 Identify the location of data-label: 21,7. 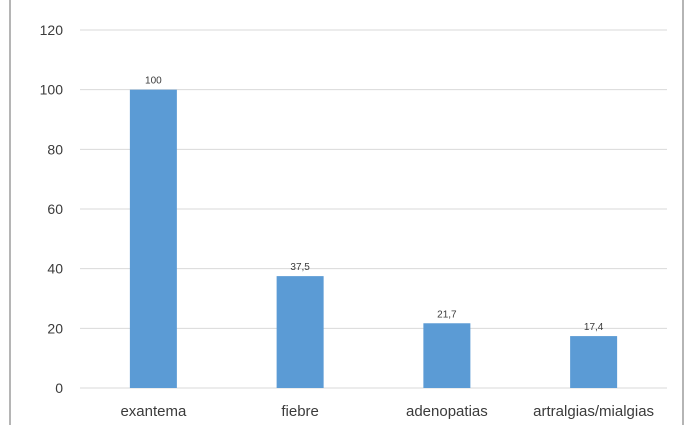
(447, 314).